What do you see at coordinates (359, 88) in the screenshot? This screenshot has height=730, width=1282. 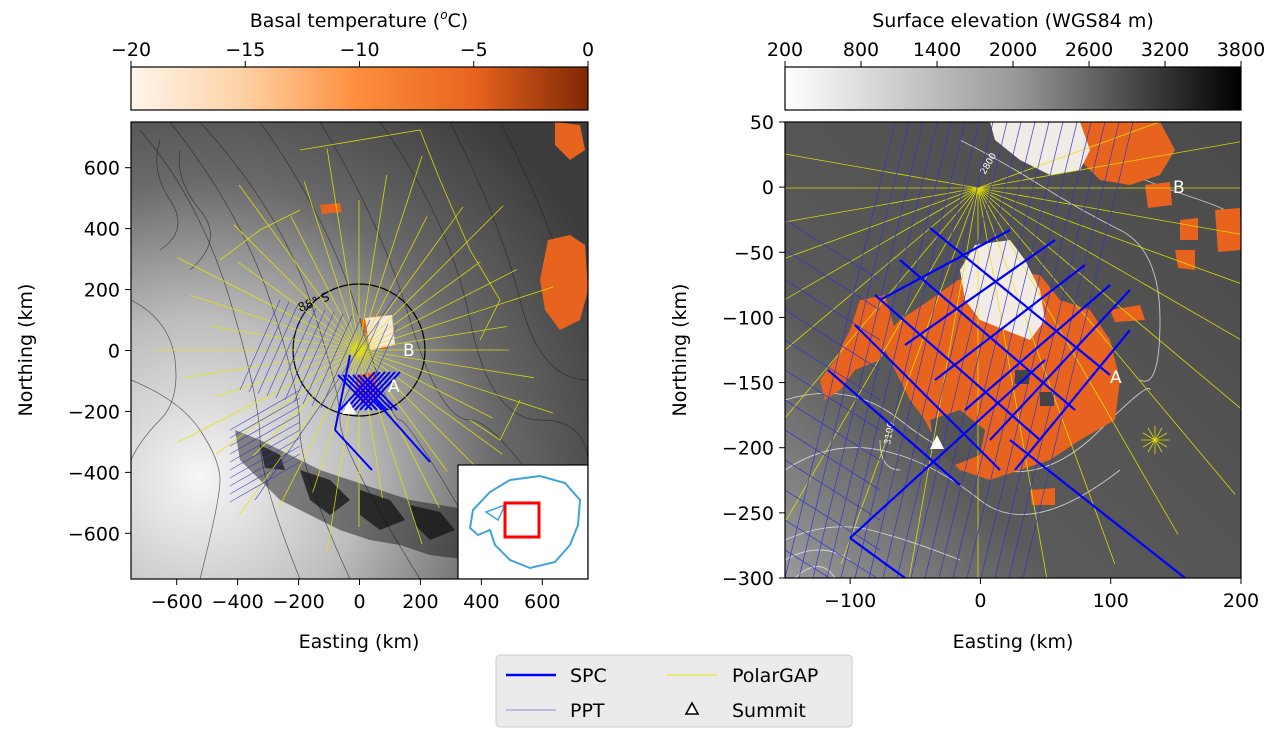 I see `left-colorbar` at bounding box center [359, 88].